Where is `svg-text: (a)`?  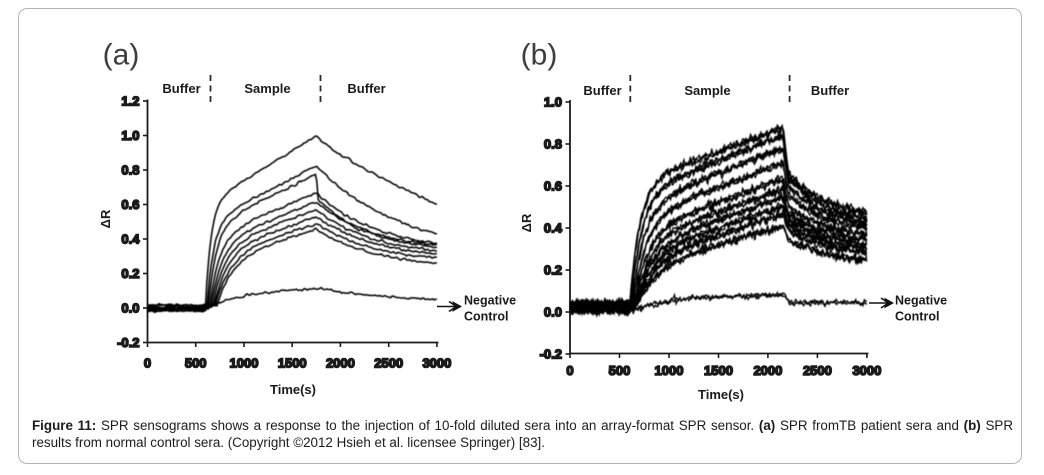 svg-text: (a) is located at coordinates (121, 55).